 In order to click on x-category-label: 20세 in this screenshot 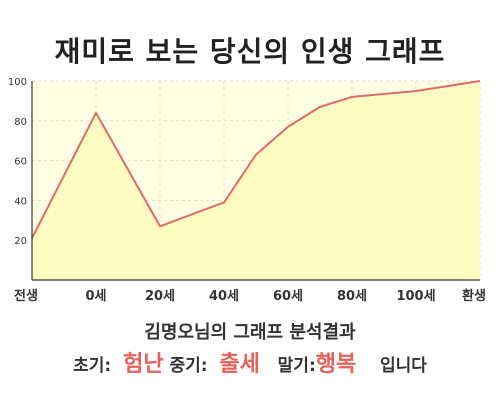, I will do `click(160, 296)`.